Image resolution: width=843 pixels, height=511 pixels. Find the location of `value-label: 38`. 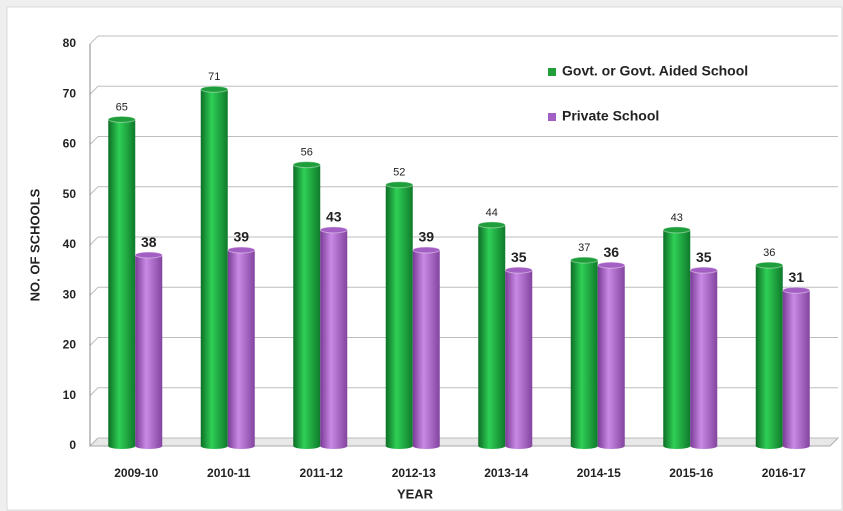

value-label: 38 is located at coordinates (149, 242).